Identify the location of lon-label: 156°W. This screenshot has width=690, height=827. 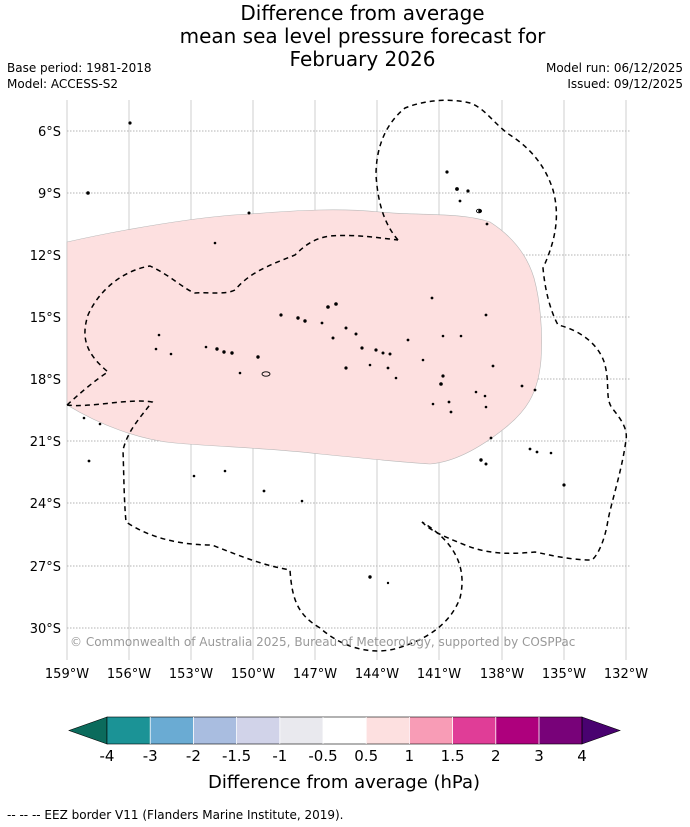
(129, 674).